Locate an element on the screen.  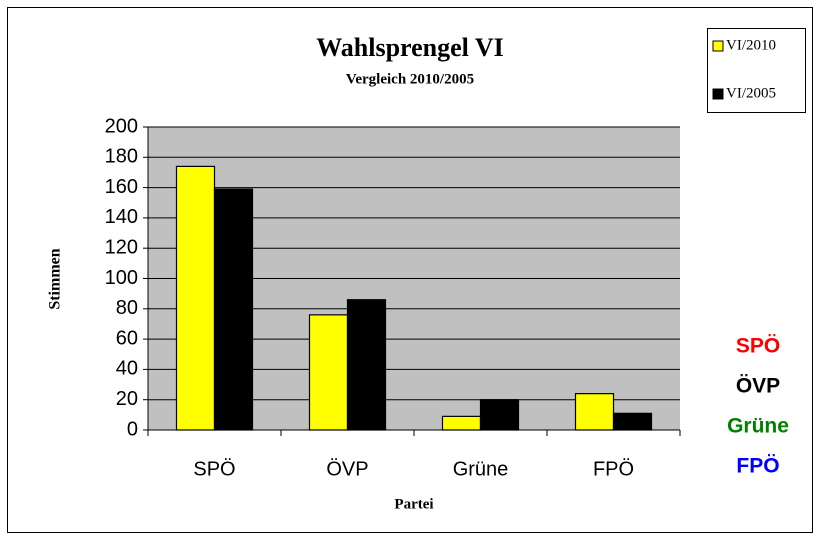
y-tick-label: 200 is located at coordinates (121, 126).